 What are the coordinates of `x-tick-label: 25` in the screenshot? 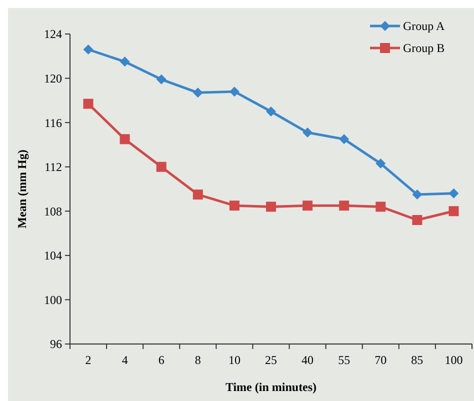 It's located at (271, 360).